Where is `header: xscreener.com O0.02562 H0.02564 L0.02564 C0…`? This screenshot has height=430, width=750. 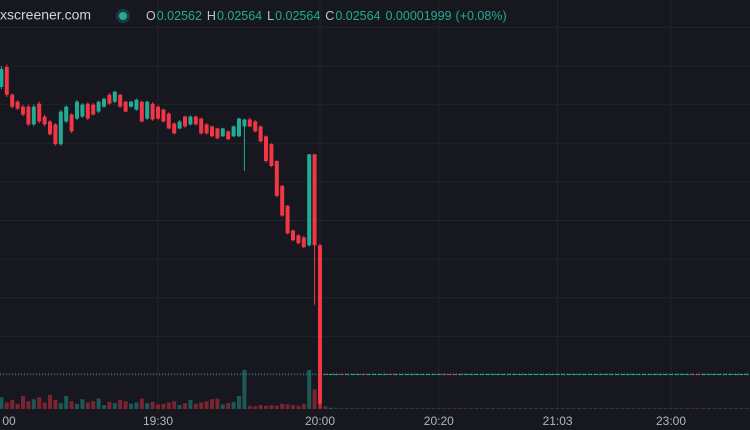 header: xscreener.com O0.02562 H0.02564 L0.02564 C0… is located at coordinates (253, 15).